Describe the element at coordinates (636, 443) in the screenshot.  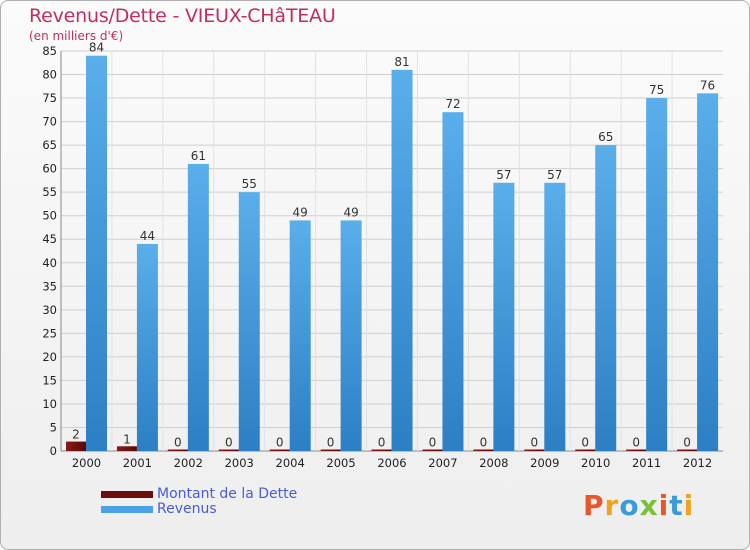
I see `data-label-dette-2011: 0` at that location.